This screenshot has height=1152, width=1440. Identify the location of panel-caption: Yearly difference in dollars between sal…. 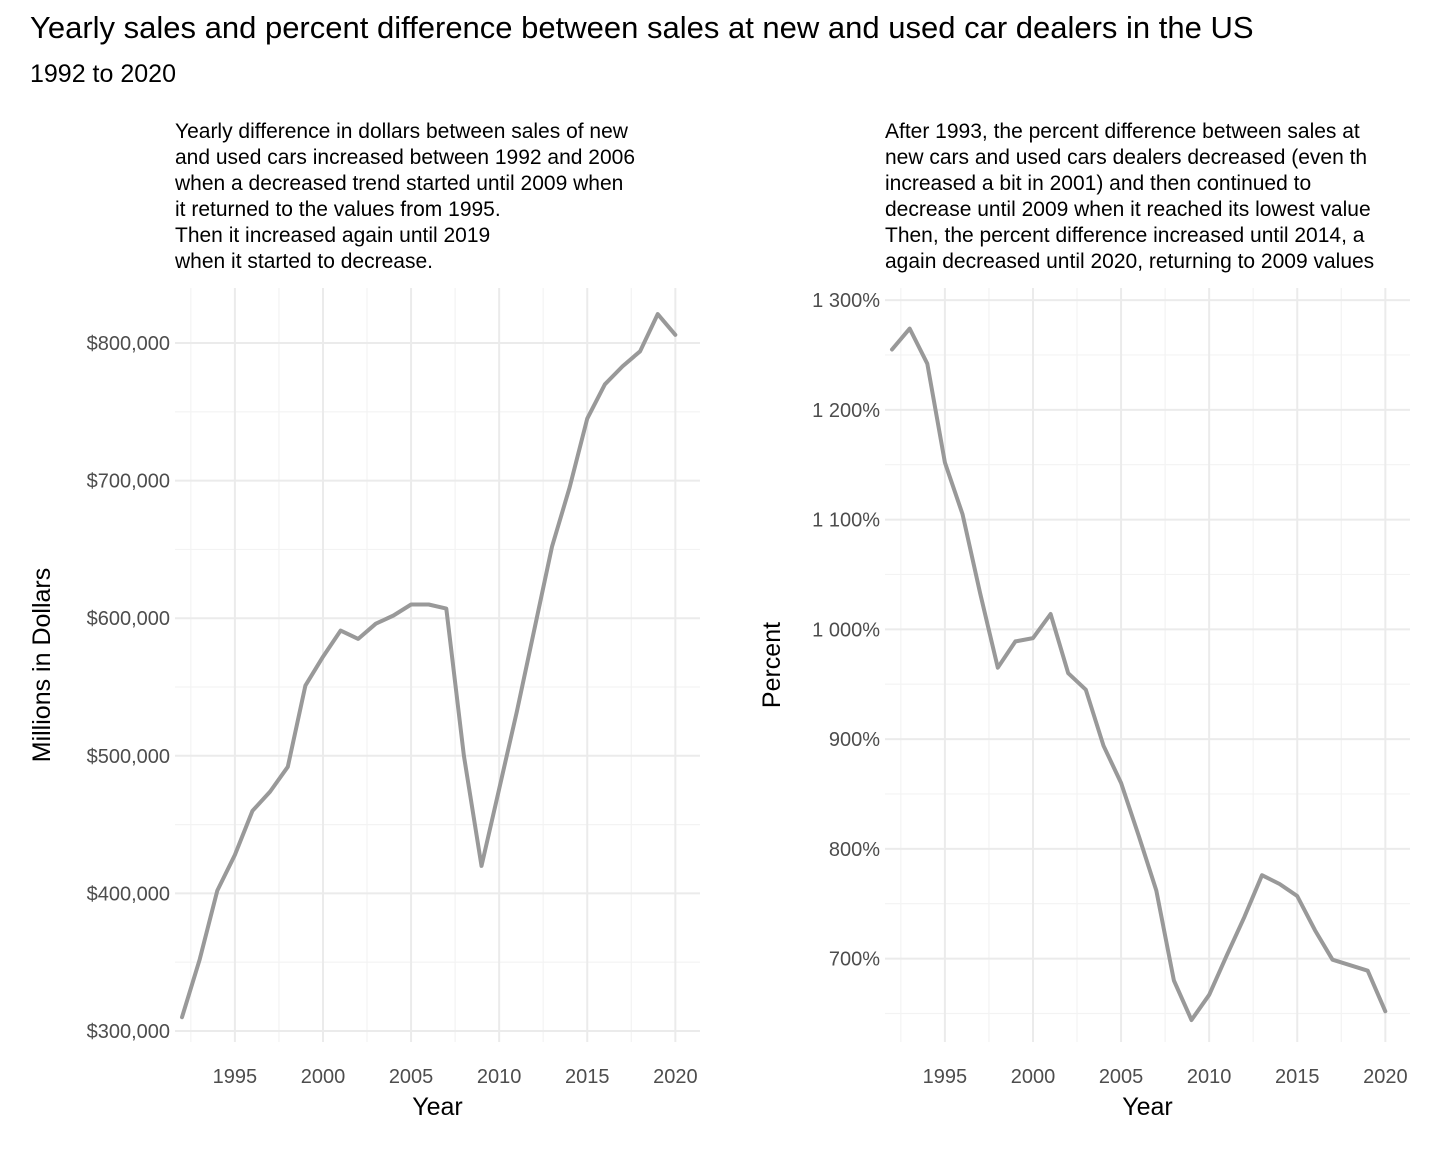
(404, 196).